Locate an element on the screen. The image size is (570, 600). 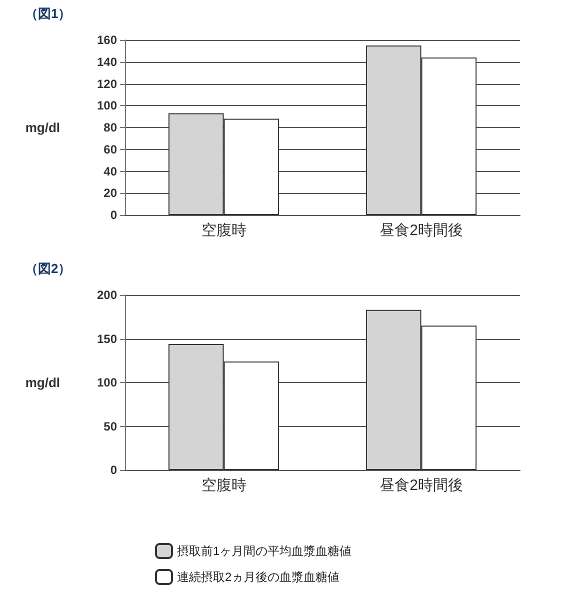
chart-title: （図2） is located at coordinates (48, 268).